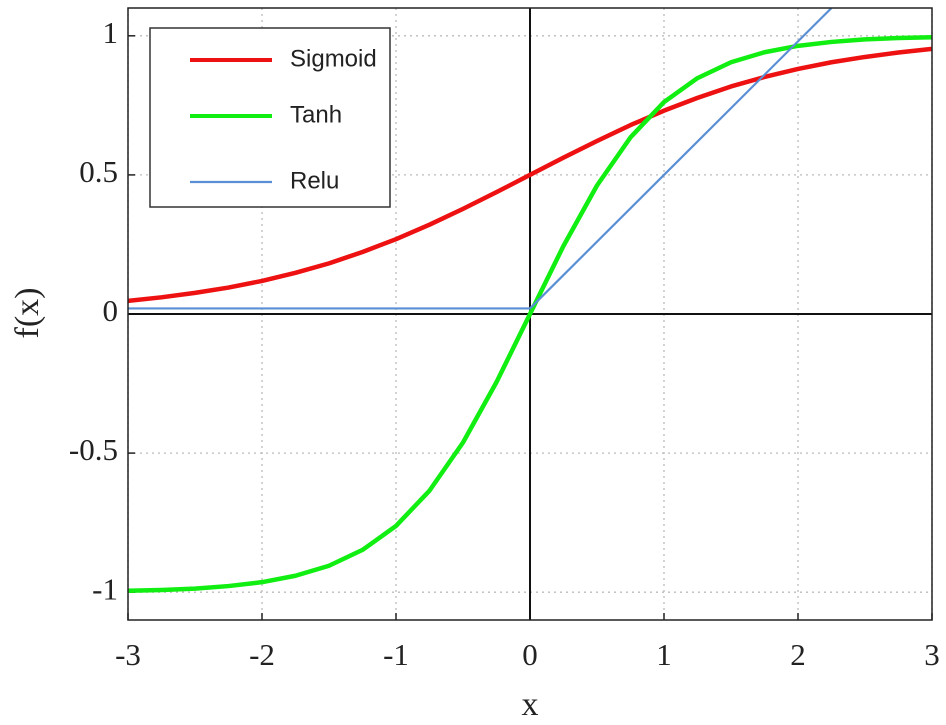  I want to click on y-tick-label: 0, so click(111, 310).